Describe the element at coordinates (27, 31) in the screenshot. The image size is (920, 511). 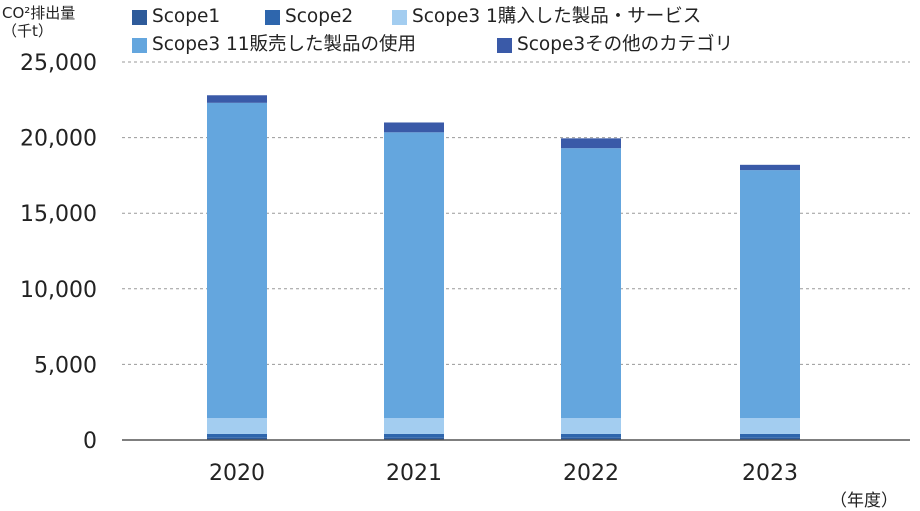
I see `y-axis-unit: （千t）` at that location.